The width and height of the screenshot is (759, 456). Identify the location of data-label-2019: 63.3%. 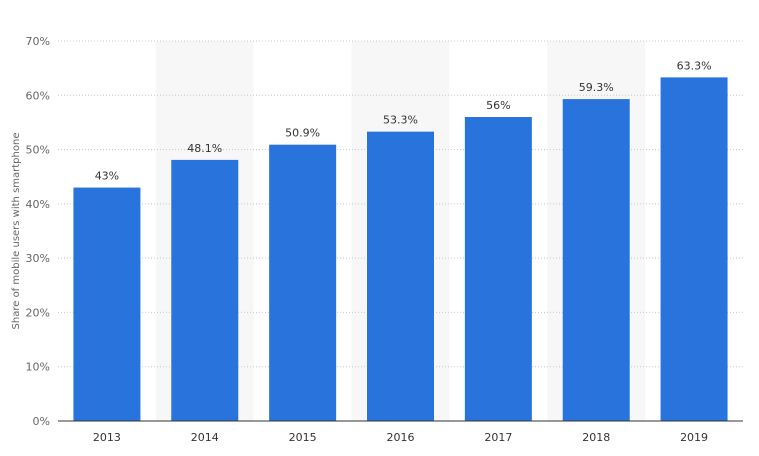
(694, 65).